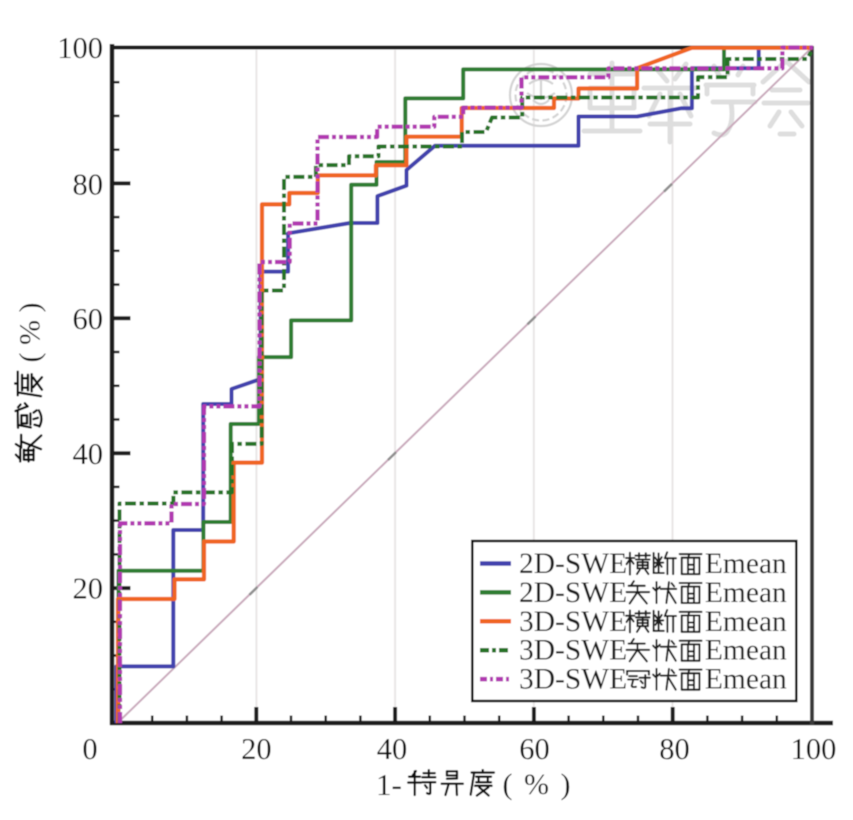 Image resolution: width=853 pixels, height=820 pixels. What do you see at coordinates (89, 749) in the screenshot?
I see `svg-text: 0` at bounding box center [89, 749].